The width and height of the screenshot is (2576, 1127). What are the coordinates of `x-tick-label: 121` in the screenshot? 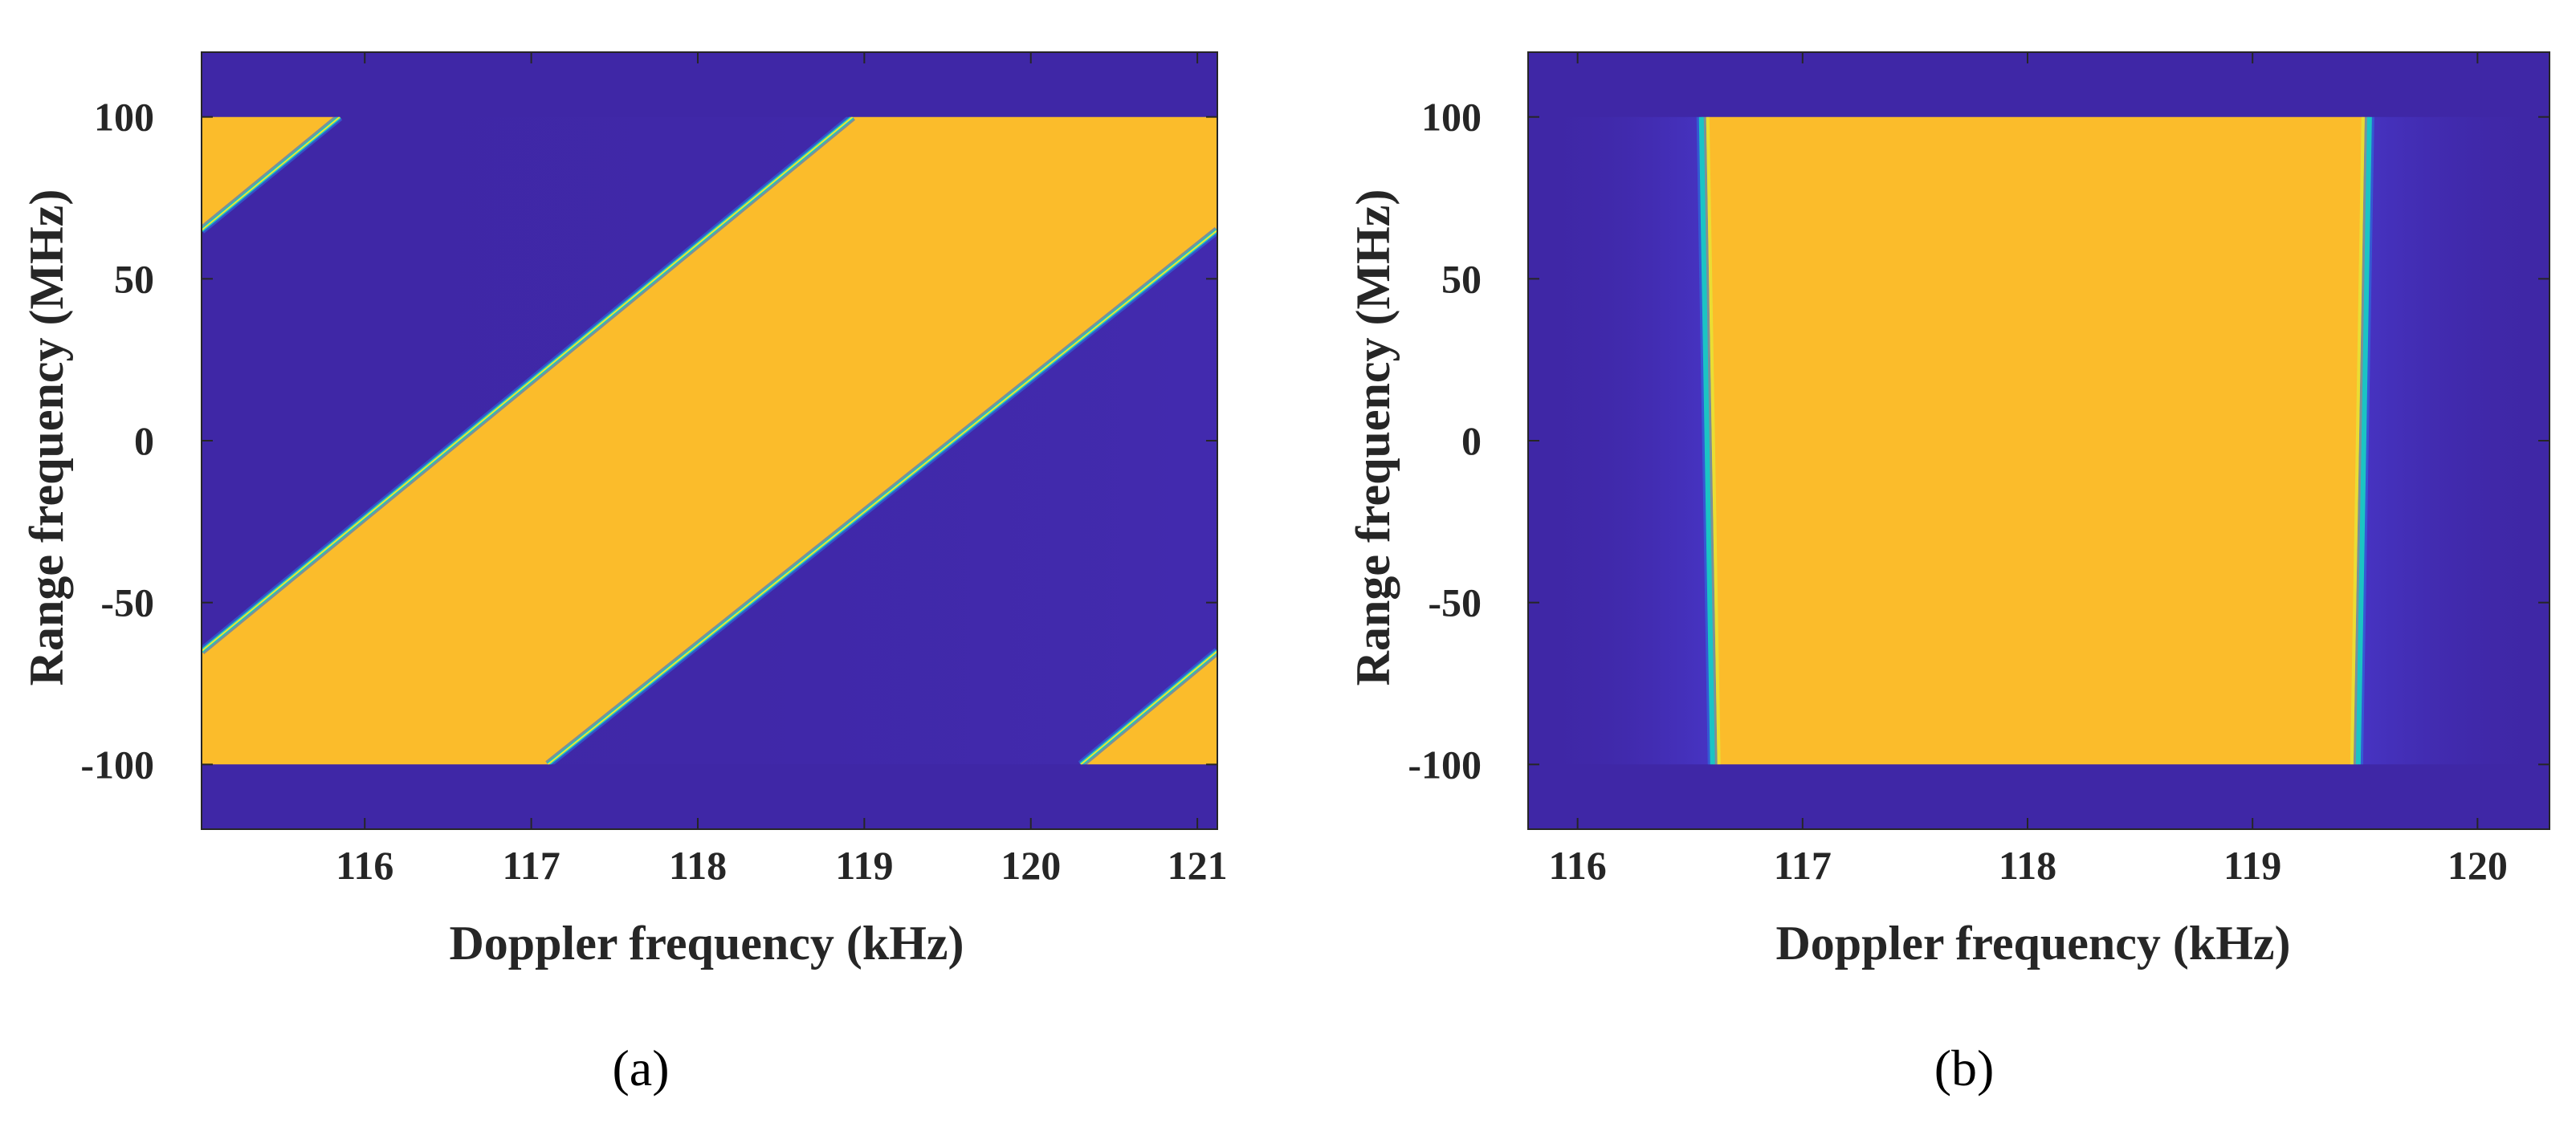 It's located at (1198, 866).